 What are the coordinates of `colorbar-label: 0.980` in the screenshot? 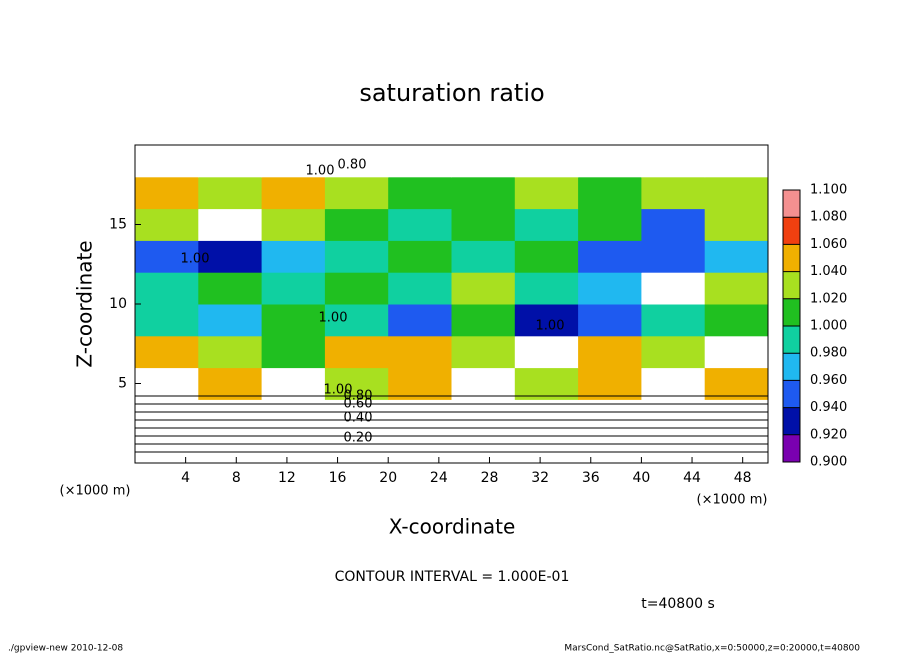 It's located at (828, 353).